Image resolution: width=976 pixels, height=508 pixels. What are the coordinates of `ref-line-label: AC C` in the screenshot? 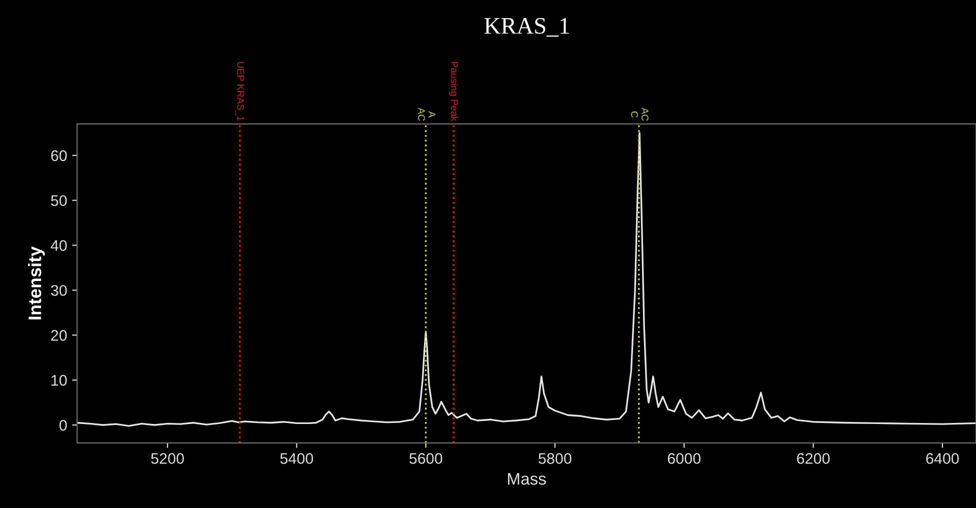 It's located at (639, 114).